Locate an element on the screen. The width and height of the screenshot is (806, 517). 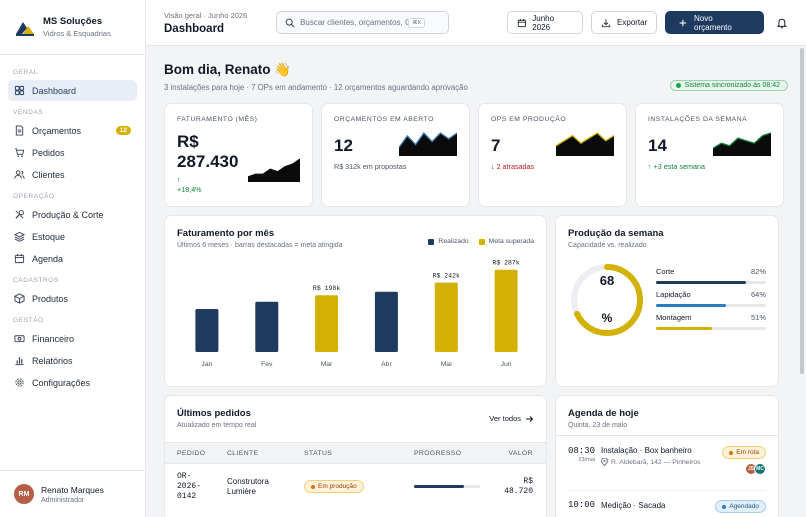
banknote-icon is located at coordinates (19, 338).